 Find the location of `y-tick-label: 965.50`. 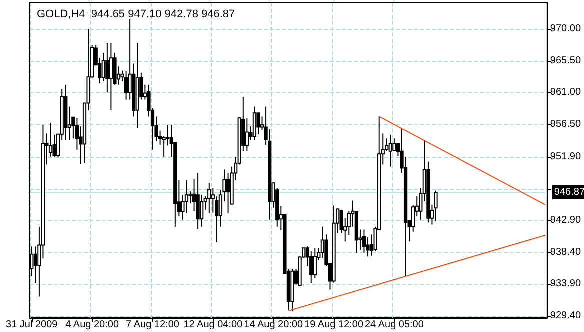

y-tick-label: 965.50 is located at coordinates (566, 60).